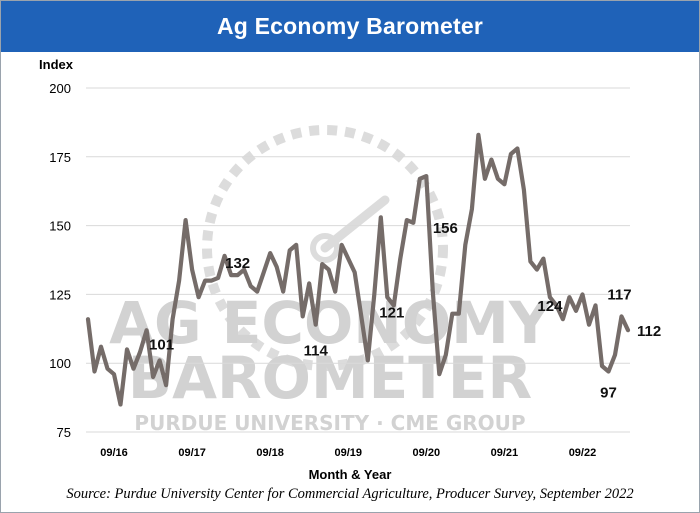 This screenshot has width=700, height=513. I want to click on data-label-121: 121, so click(391, 312).